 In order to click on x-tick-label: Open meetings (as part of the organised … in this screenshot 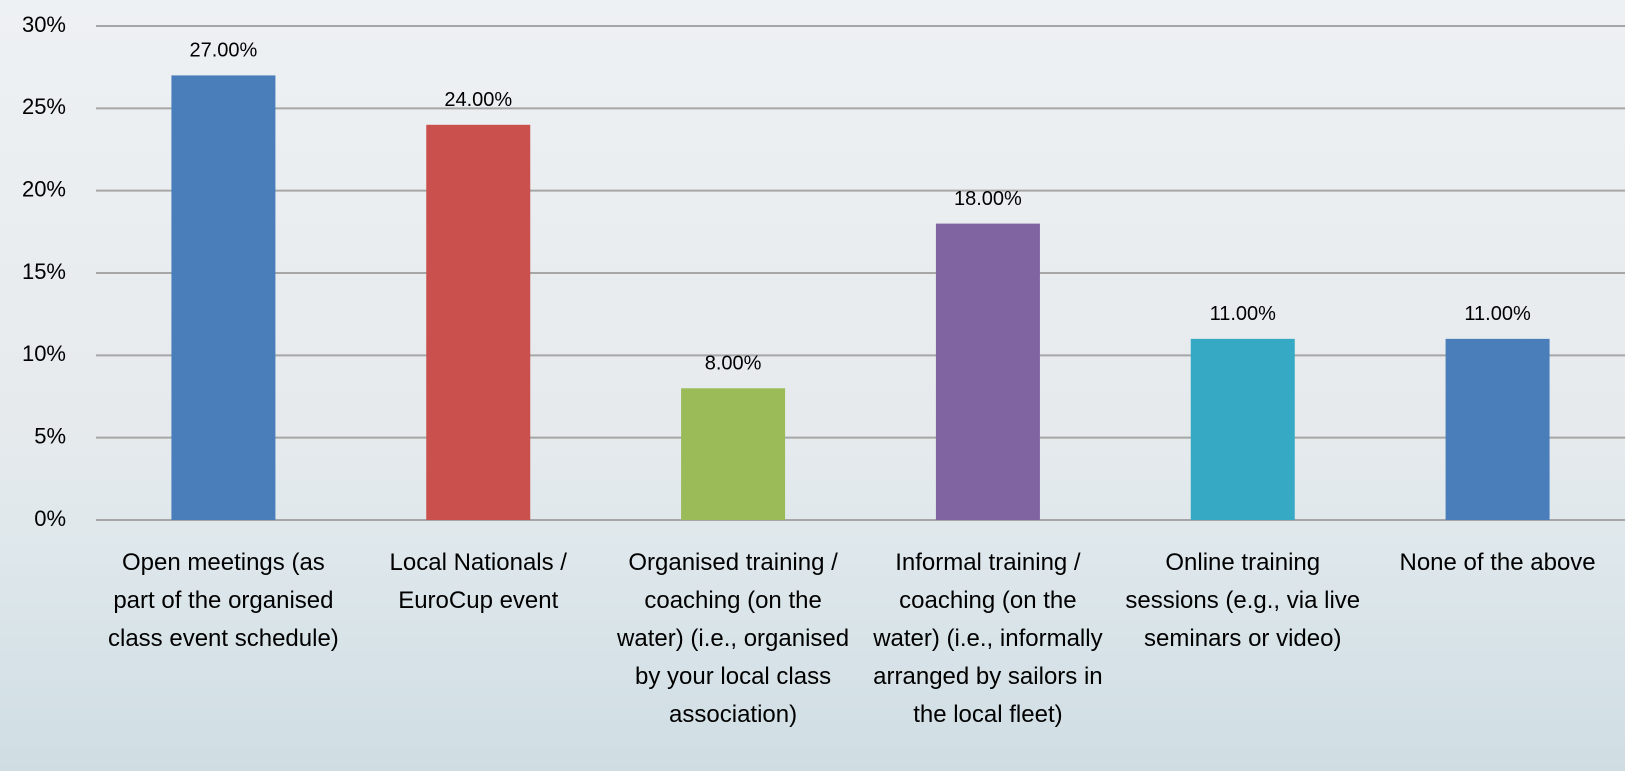, I will do `click(223, 600)`.